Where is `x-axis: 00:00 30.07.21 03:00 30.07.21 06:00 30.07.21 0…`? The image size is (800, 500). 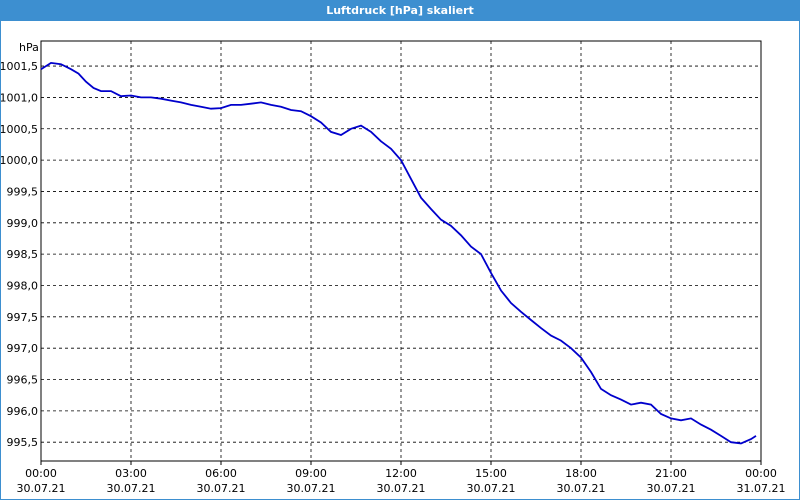
x-axis: 00:00 30.07.21 03:00 30.07.21 06:00 30.07.21 0… is located at coordinates (401, 478).